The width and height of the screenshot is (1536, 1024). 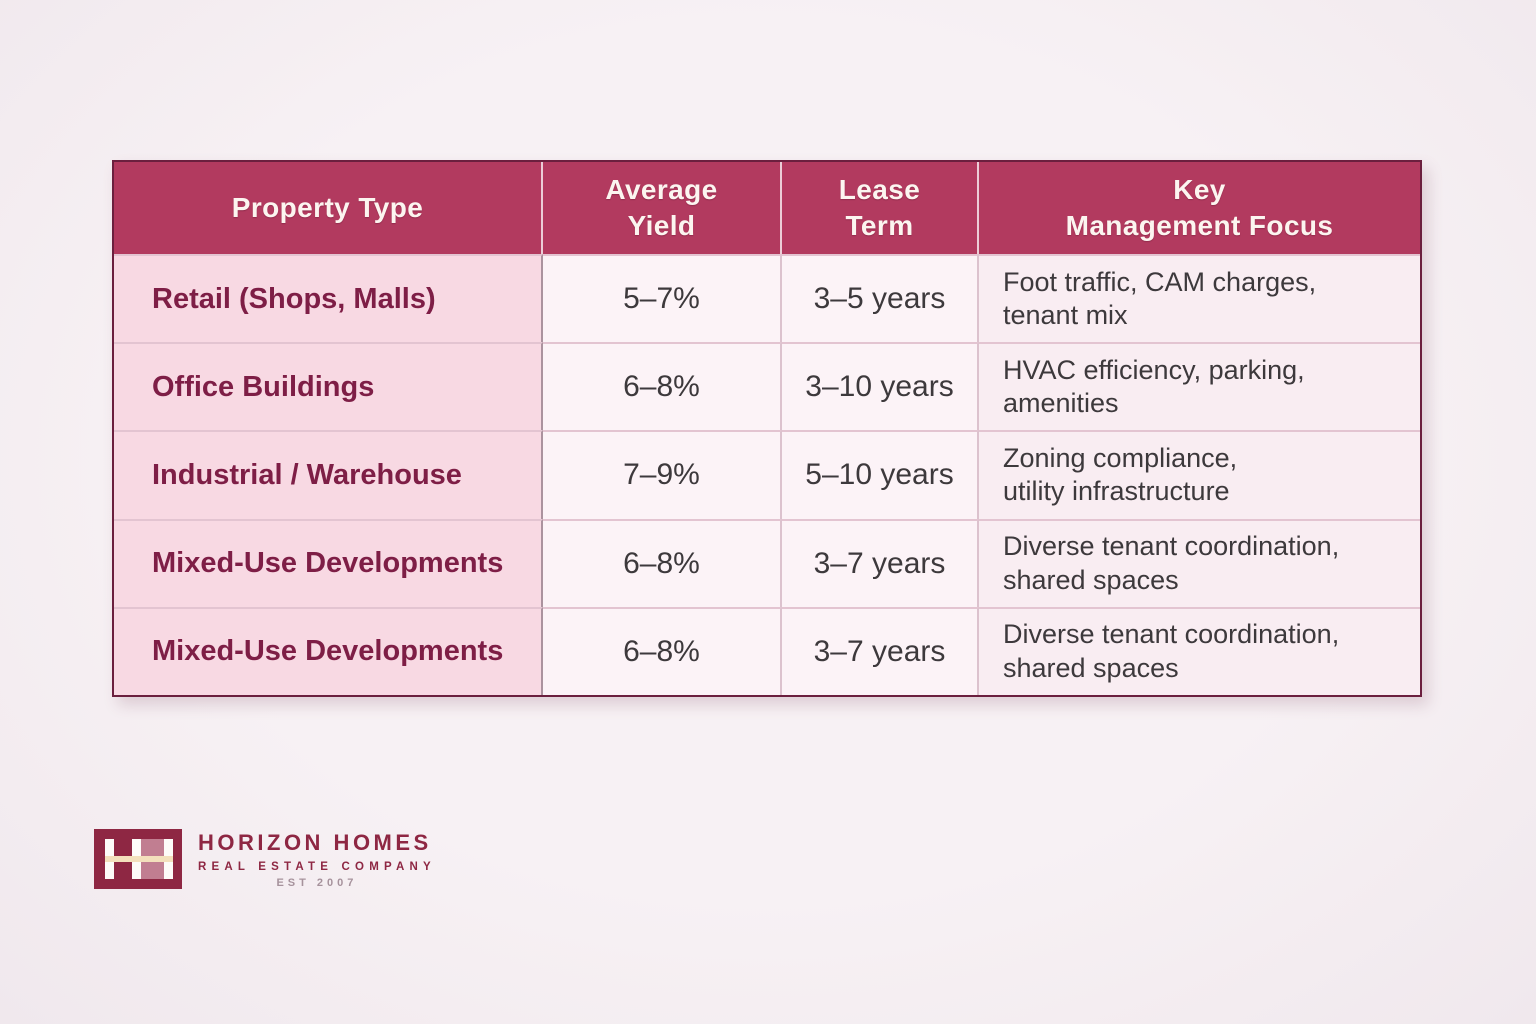 I want to click on company-tagline: REAL ESTATE COMPANY, so click(x=317, y=866).